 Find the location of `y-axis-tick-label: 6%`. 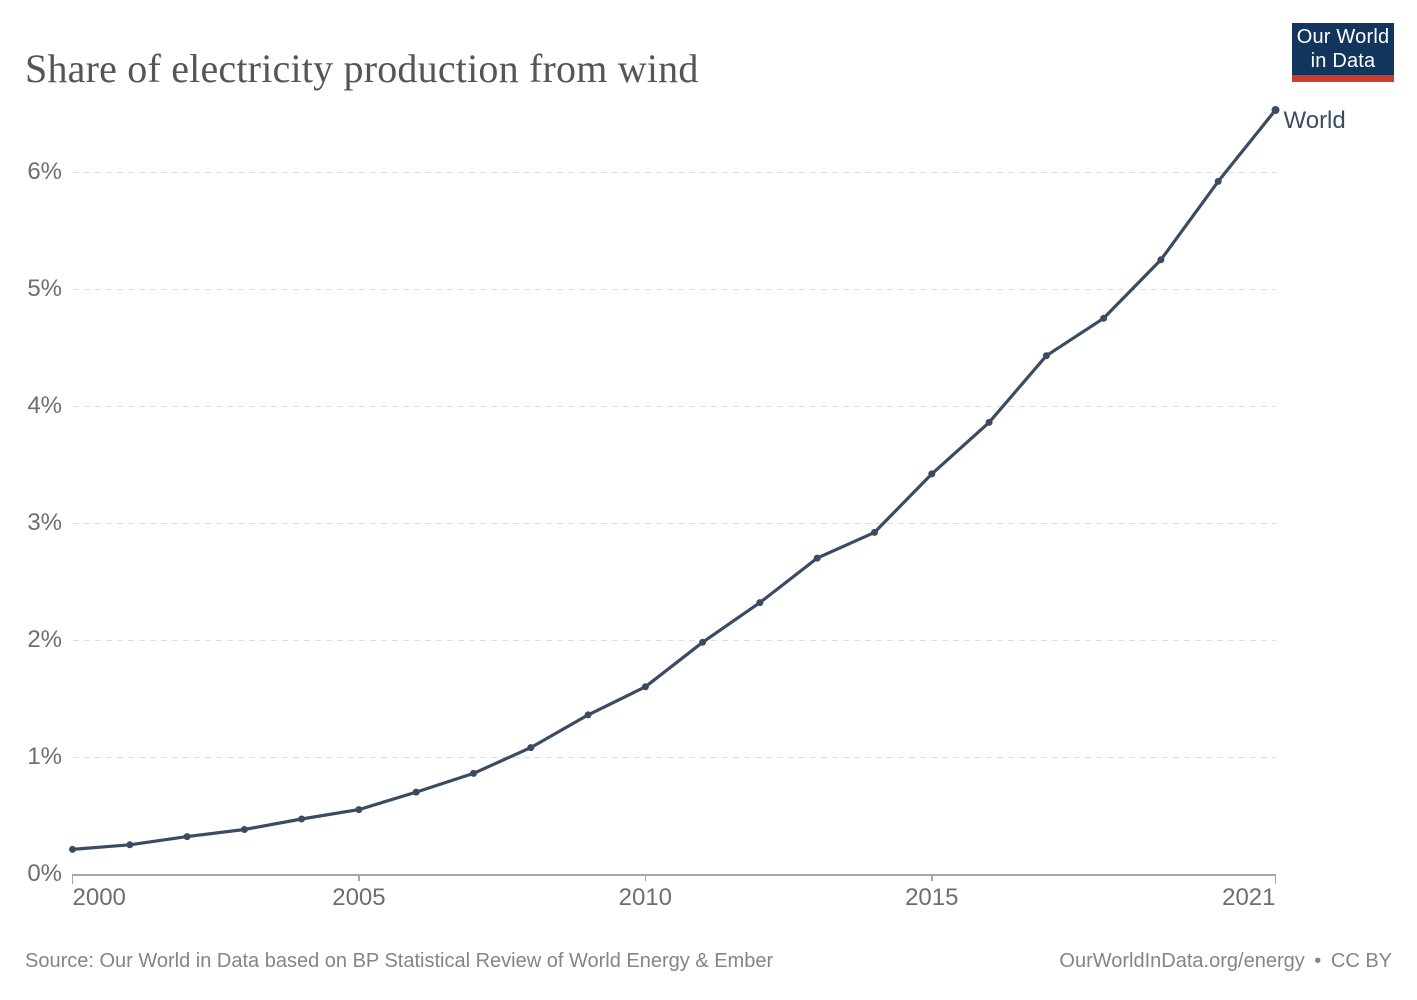

y-axis-tick-label: 6% is located at coordinates (44, 171).